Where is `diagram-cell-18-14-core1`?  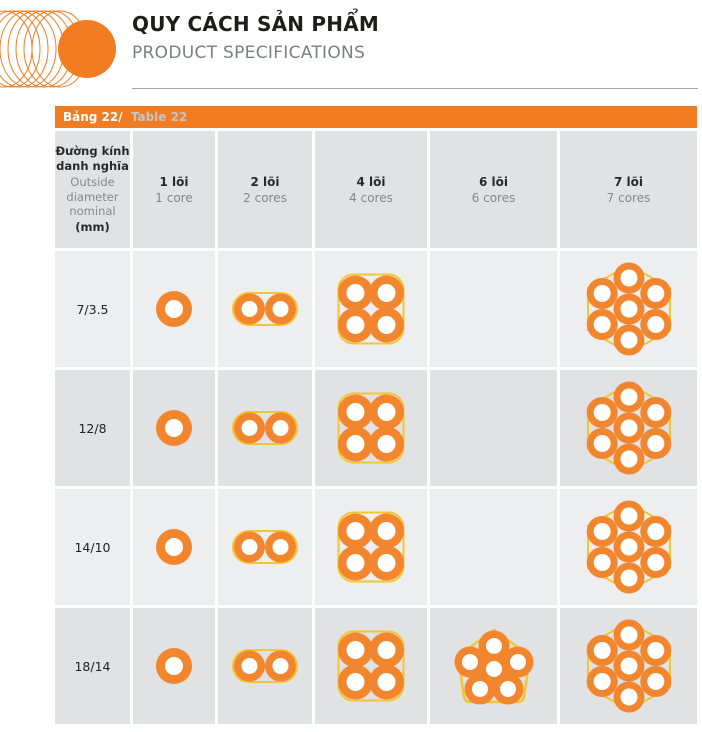 diagram-cell-18-14-core1 is located at coordinates (174, 666).